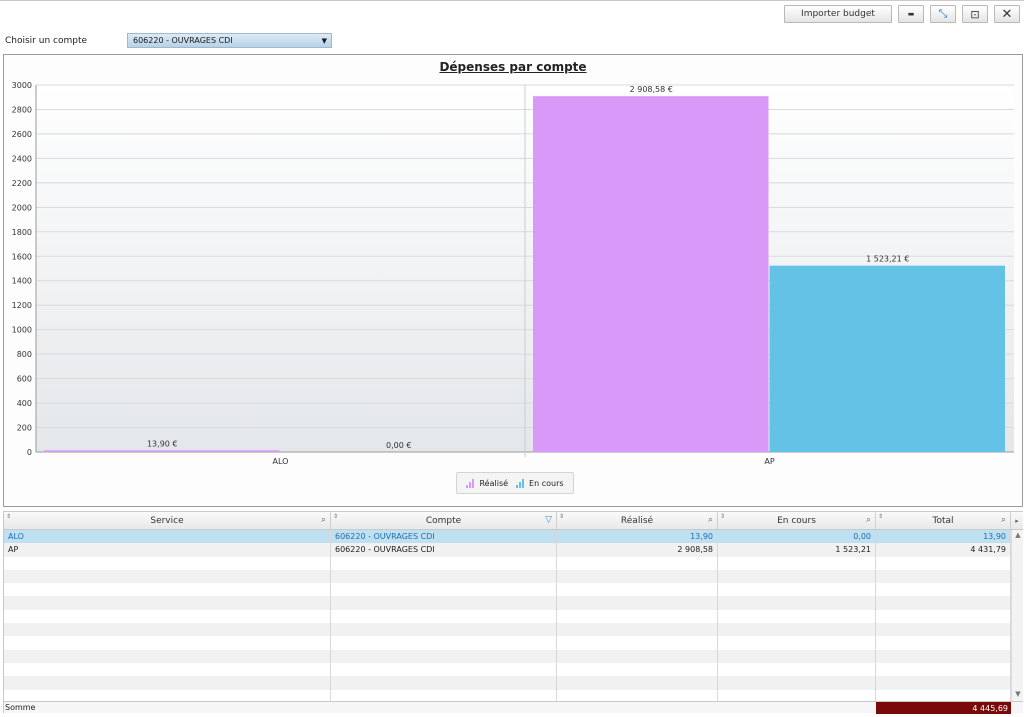  I want to click on y-tick-label: 1400, so click(22, 281).